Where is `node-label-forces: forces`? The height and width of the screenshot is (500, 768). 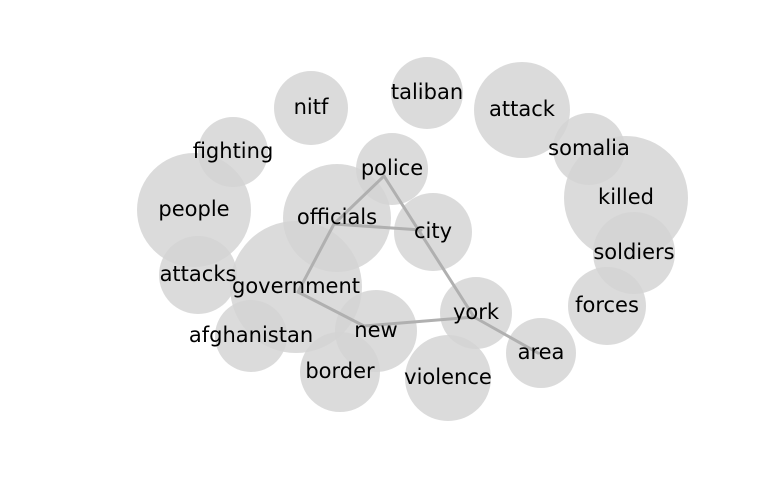 node-label-forces: forces is located at coordinates (607, 305).